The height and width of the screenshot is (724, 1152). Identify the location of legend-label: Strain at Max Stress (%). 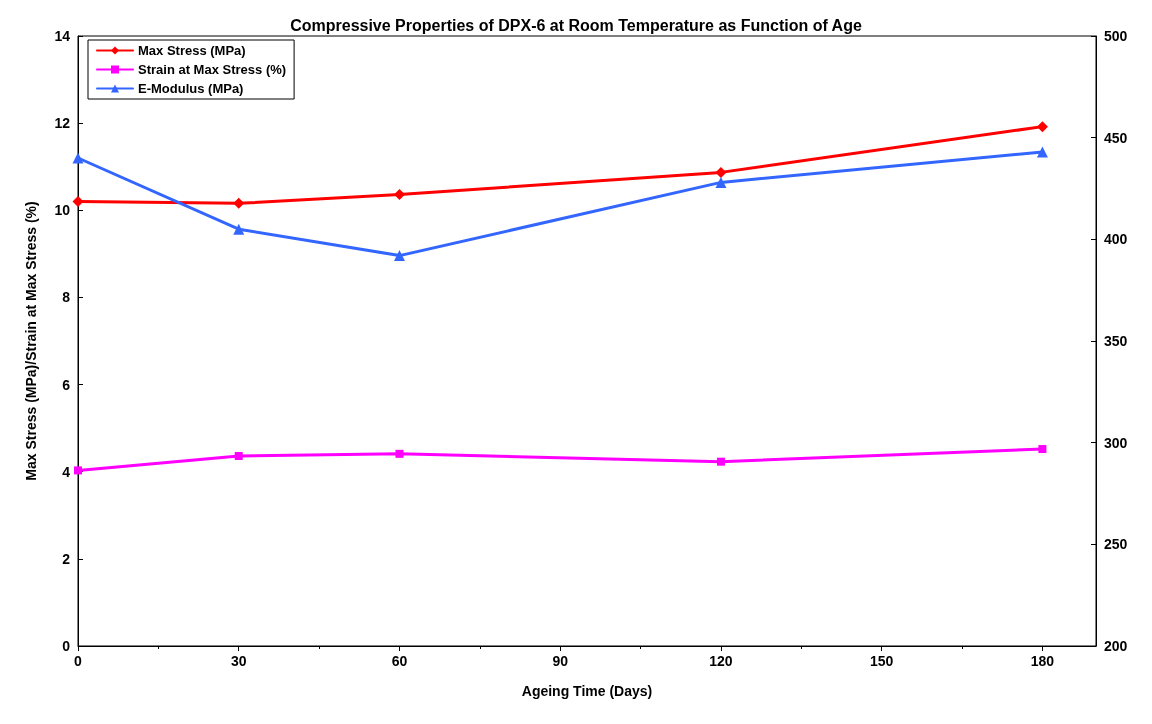
(212, 69).